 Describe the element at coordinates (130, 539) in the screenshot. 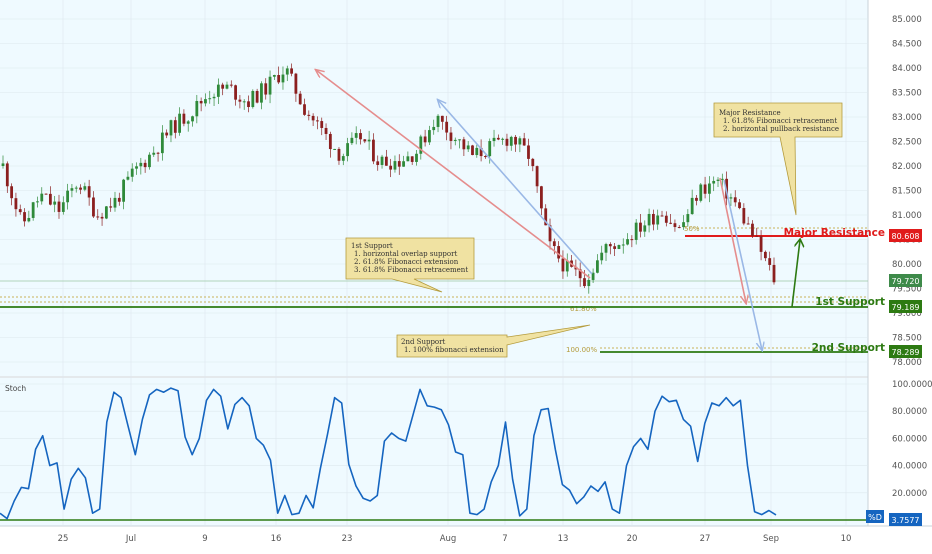

I see `time-tick-label: Jul` at that location.